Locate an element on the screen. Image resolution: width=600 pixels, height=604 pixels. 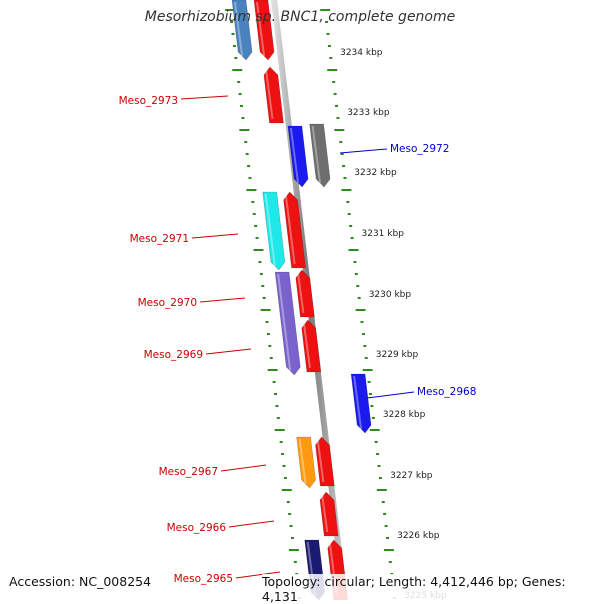
gene-feature-meso-2972-highlight is located at coordinates (294, 155).